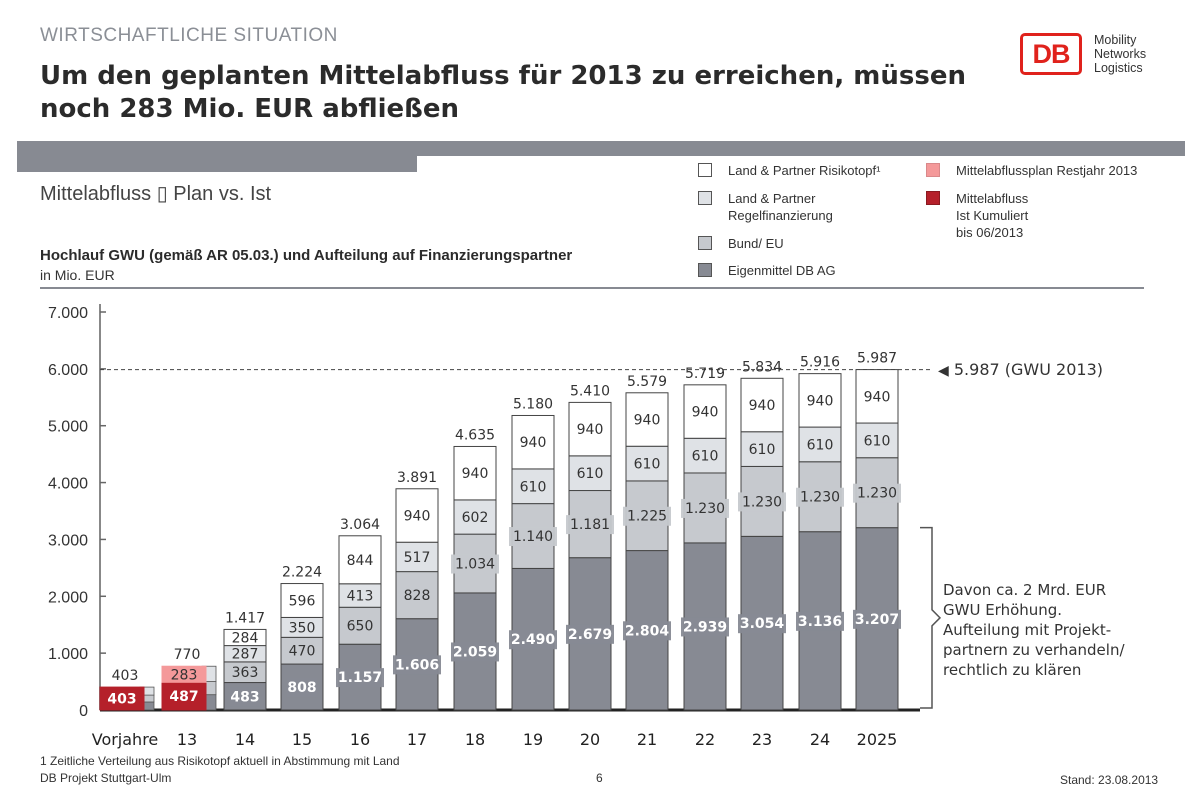 The image size is (1200, 800). I want to click on total-label: 403, so click(125, 676).